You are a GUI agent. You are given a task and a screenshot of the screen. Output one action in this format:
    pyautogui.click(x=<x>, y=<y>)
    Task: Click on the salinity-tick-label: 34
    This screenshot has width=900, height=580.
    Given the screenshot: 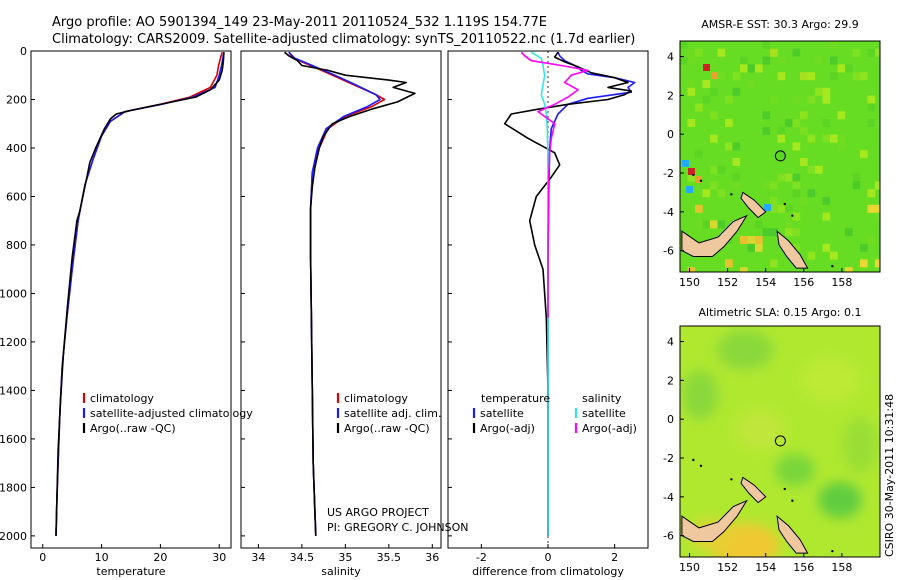 What is the action you would take?
    pyautogui.click(x=258, y=557)
    